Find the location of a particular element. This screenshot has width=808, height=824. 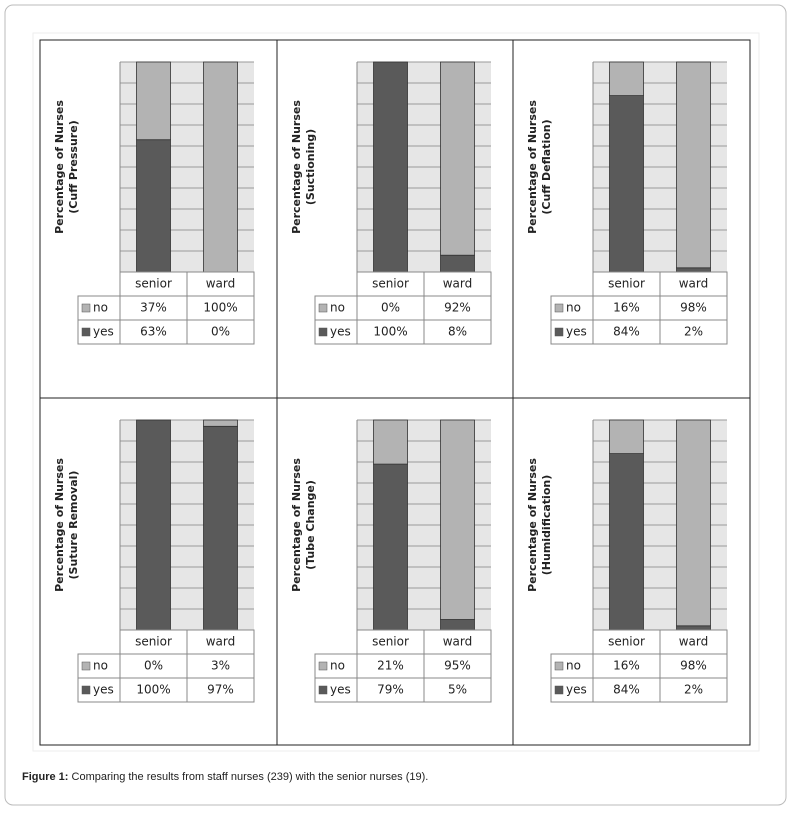

value-label: 5% is located at coordinates (457, 690).